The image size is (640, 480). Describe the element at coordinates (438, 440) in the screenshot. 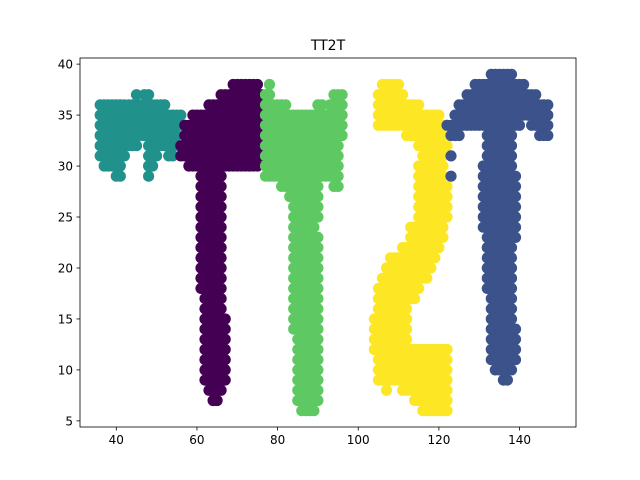

I see `x-tick-label: 120` at that location.